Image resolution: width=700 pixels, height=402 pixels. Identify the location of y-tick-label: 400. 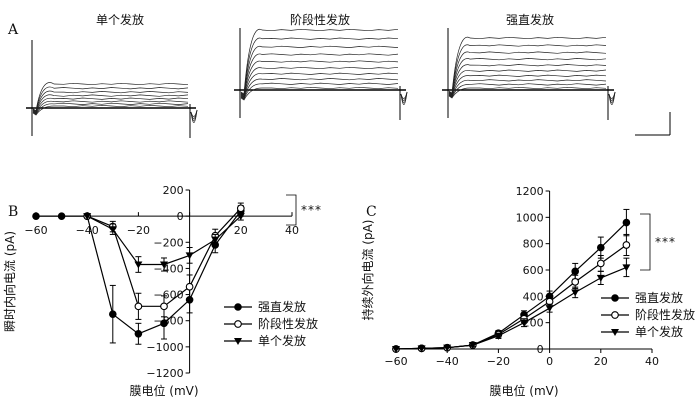
(533, 296).